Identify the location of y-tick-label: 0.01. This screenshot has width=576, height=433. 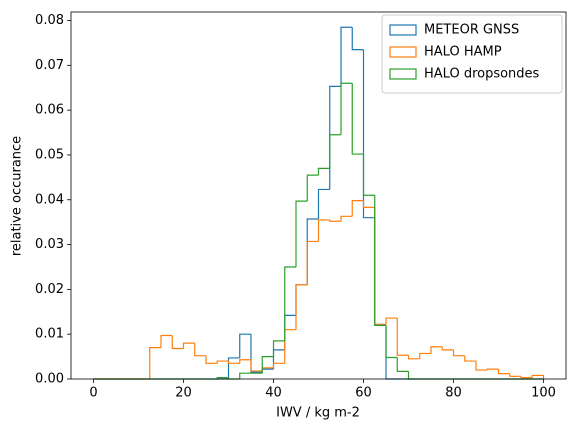
(49, 334).